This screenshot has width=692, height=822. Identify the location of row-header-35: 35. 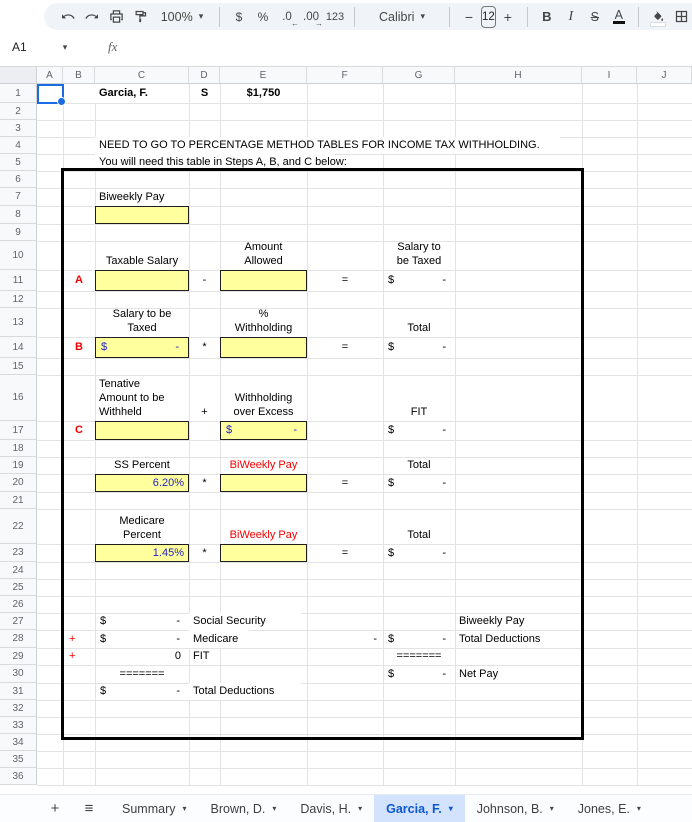
(18, 759).